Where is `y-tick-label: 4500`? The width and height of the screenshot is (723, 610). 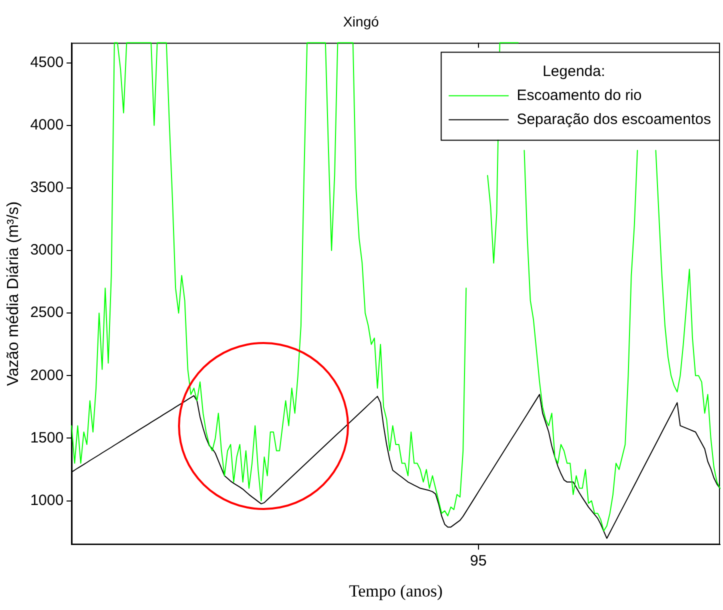
y-tick-label: 4500 is located at coordinates (47, 62).